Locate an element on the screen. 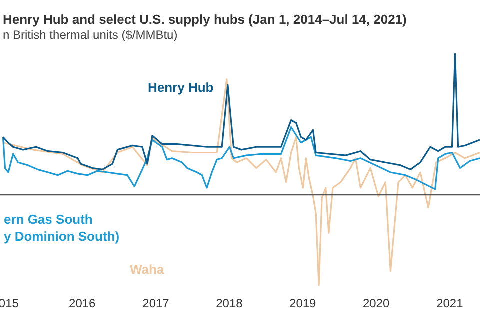  text: Waha is located at coordinates (147, 269).